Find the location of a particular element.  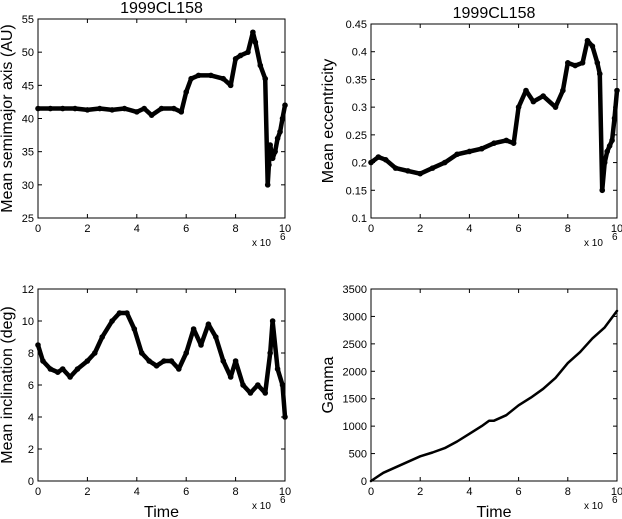

y-axis-label: Mean semimajor axis (AU) is located at coordinates (8, 118).